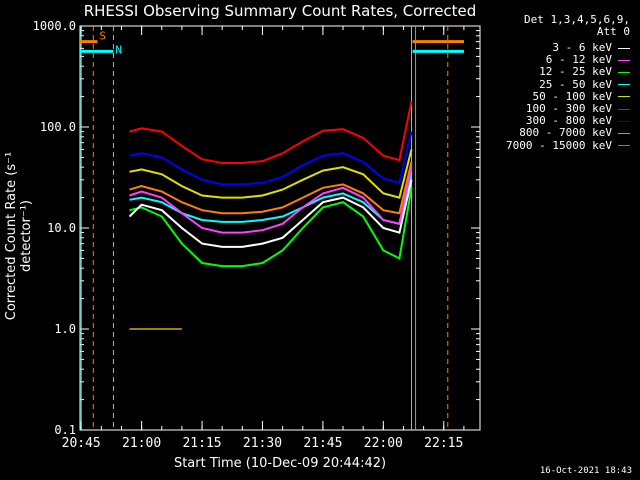 The width and height of the screenshot is (640, 480). I want to click on detector-info-line-2: Att 0, so click(613, 31).